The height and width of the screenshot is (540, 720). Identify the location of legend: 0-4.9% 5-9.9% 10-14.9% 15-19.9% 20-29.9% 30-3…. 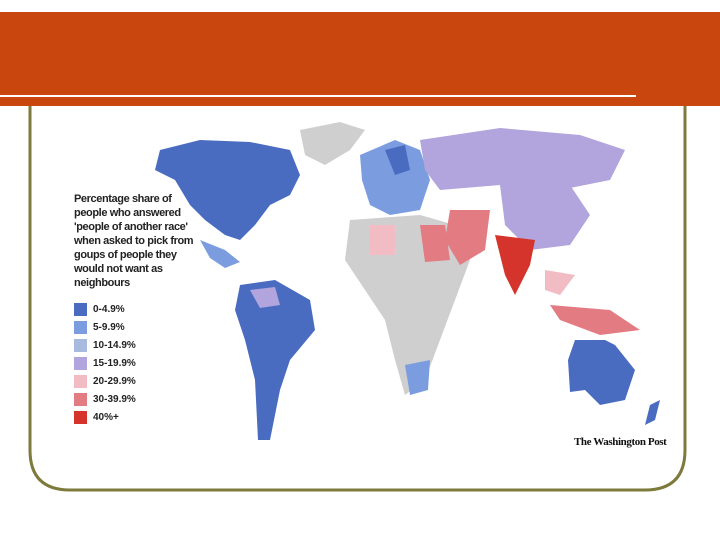
(105, 363).